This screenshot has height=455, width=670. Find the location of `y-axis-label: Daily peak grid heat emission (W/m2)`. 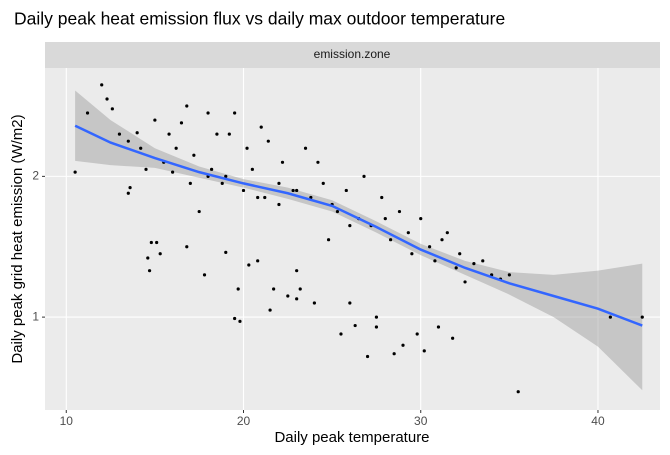

y-axis-label: Daily peak grid heat emission (W/m2) is located at coordinates (17, 238).